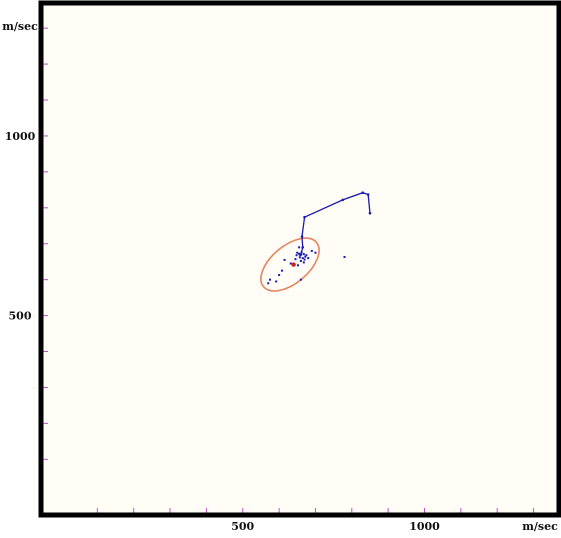 The height and width of the screenshot is (538, 561). Describe the element at coordinates (20, 136) in the screenshot. I see `y-tick-label: 1000` at that location.